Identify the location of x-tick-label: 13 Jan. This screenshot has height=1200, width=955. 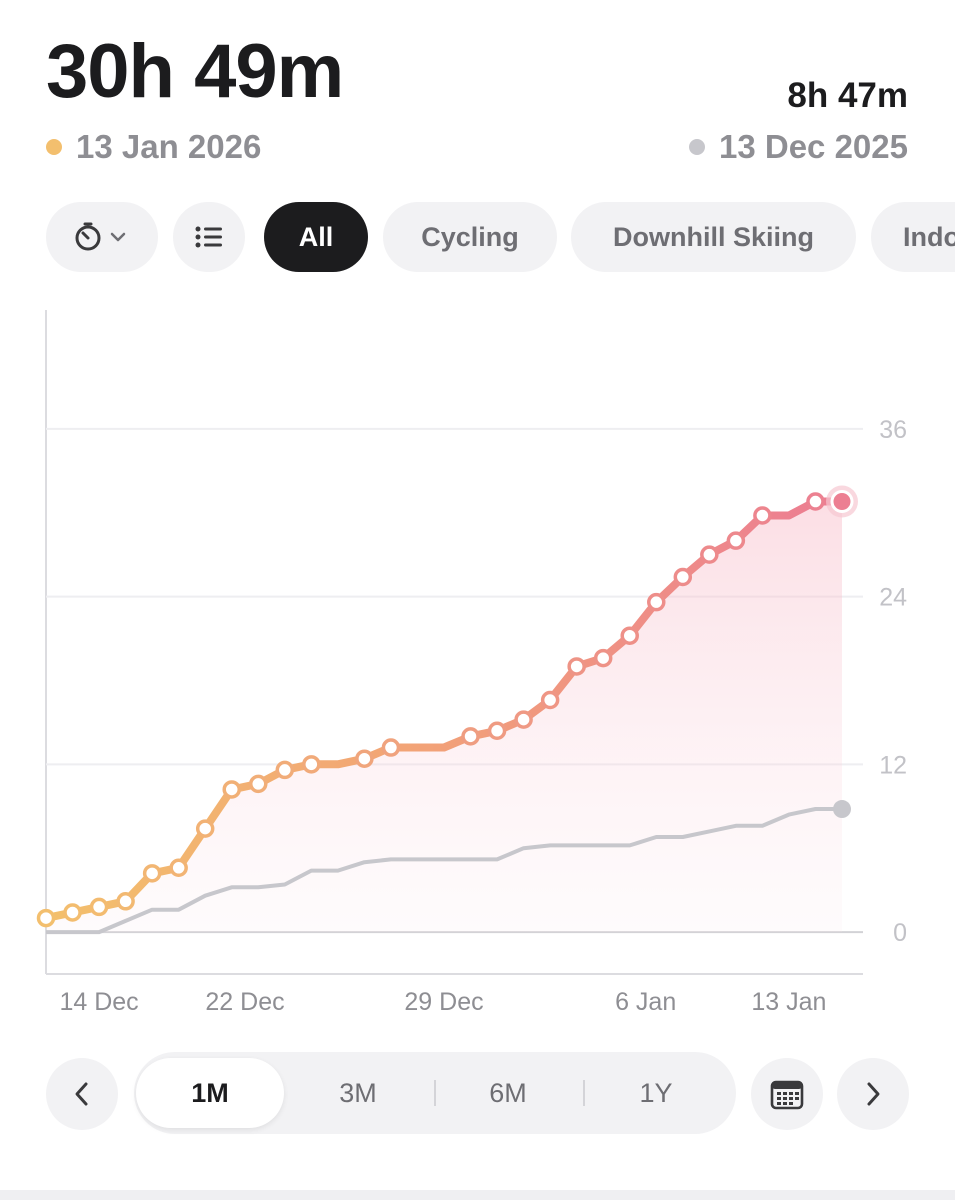
(788, 1002).